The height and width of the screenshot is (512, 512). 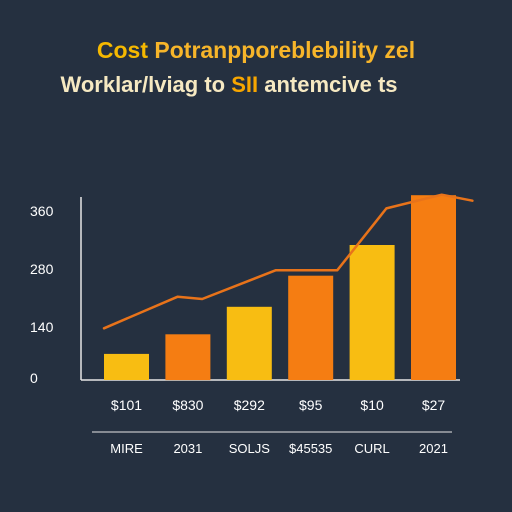 I want to click on chart-subtitle-accent: SII, so click(x=244, y=84).